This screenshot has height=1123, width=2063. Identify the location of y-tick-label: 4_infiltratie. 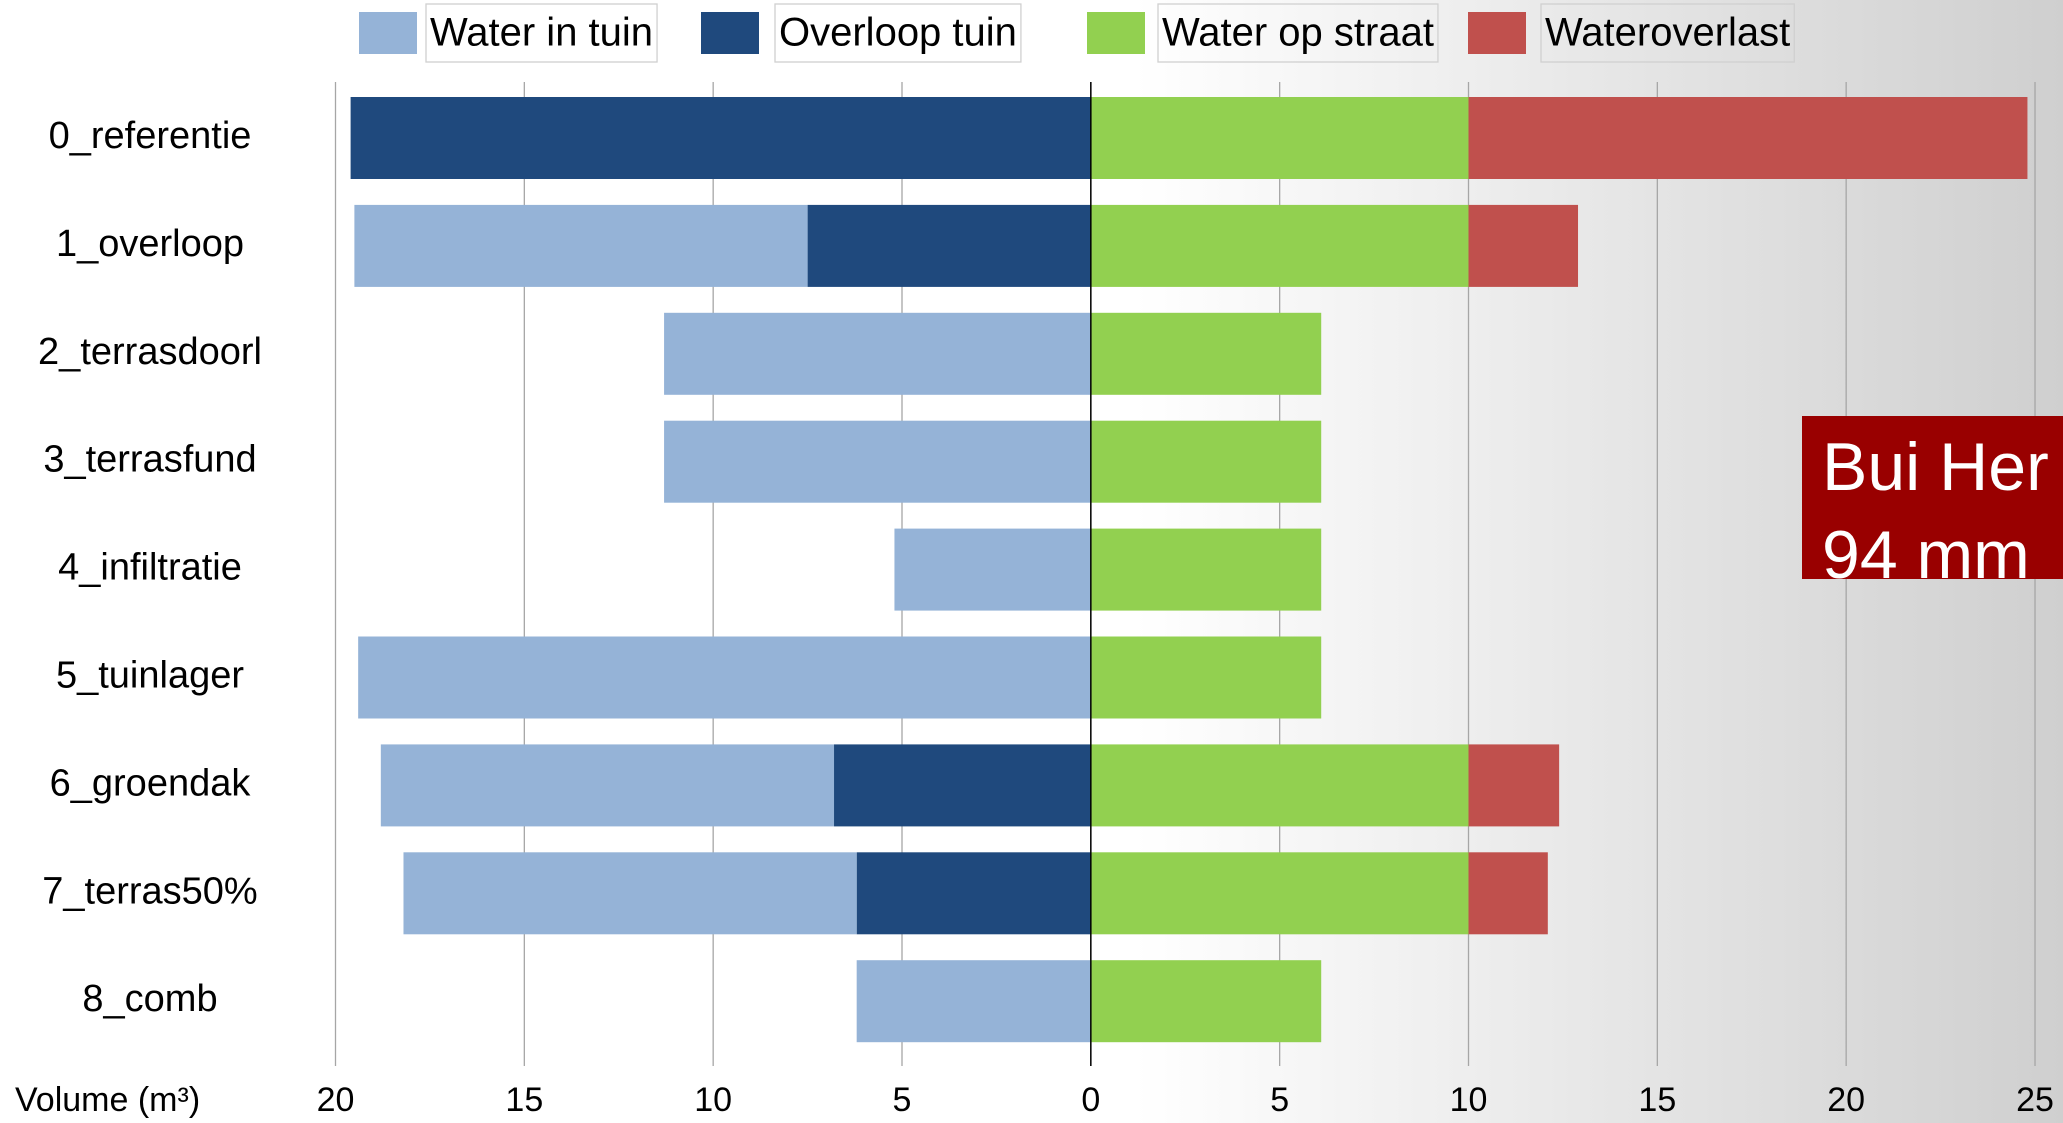
(150, 568).